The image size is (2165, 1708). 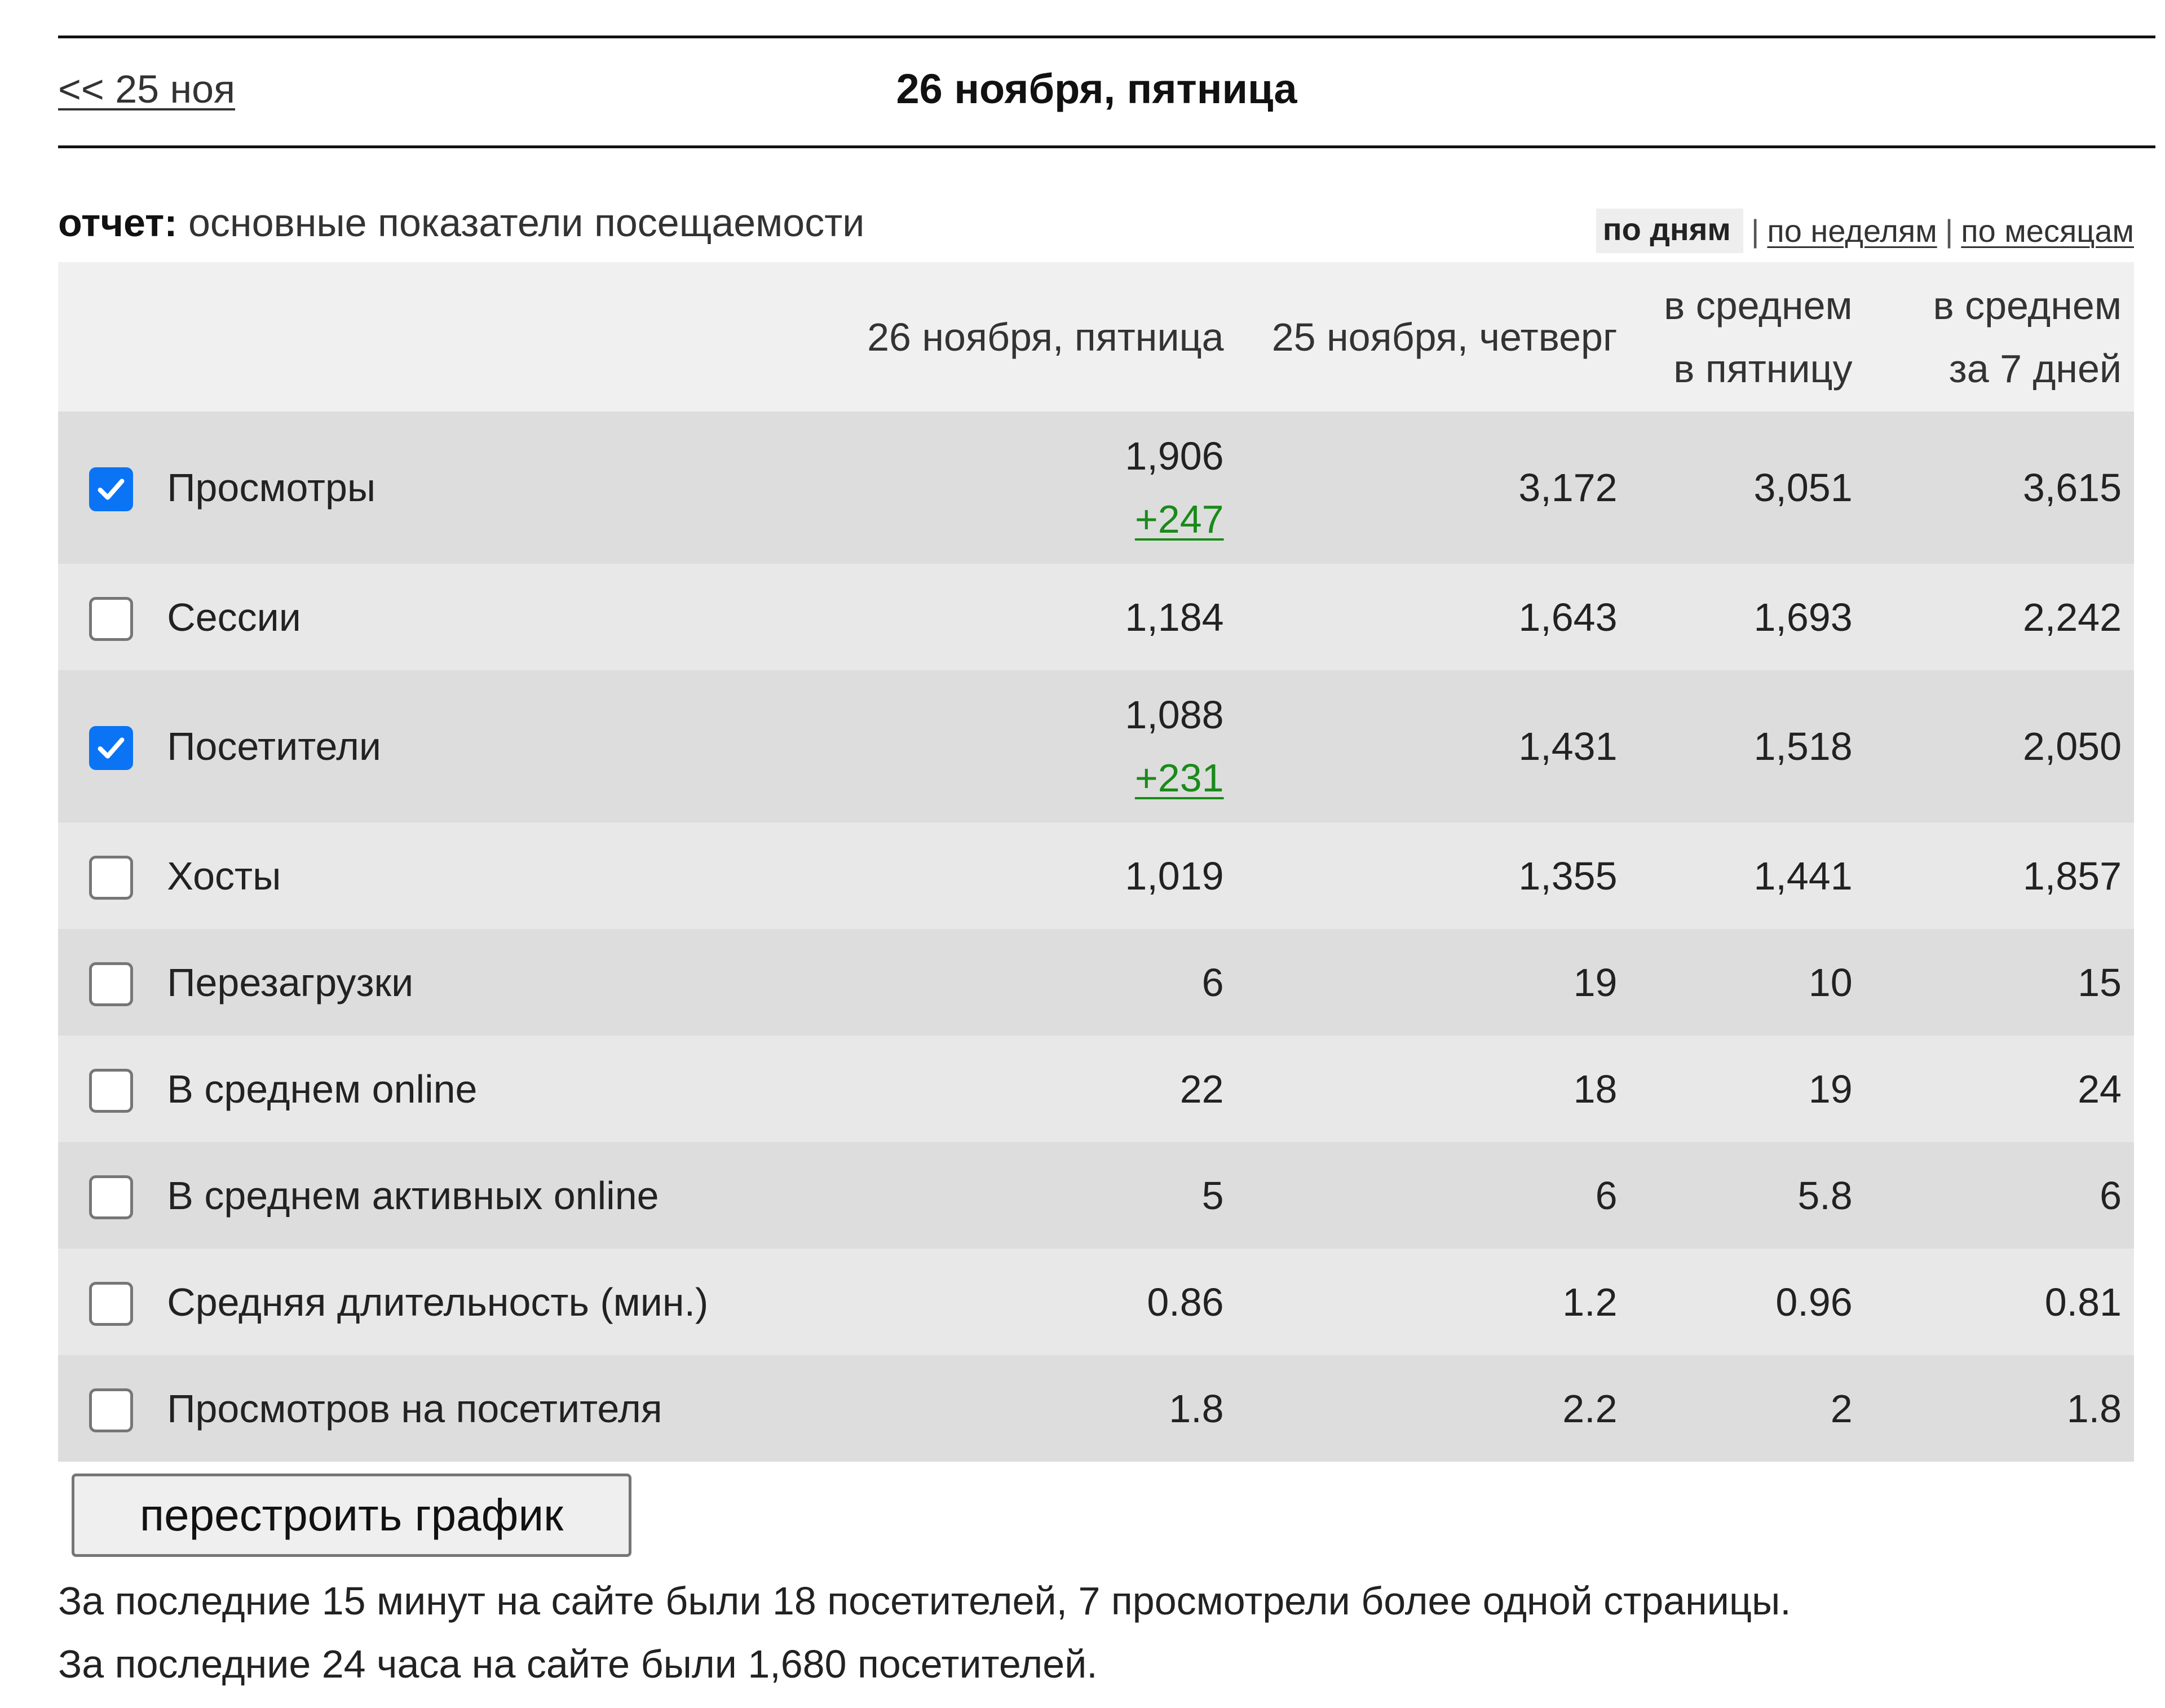 What do you see at coordinates (1042, 746) in the screenshot?
I see `metric-value-cell: 1,088 +231` at bounding box center [1042, 746].